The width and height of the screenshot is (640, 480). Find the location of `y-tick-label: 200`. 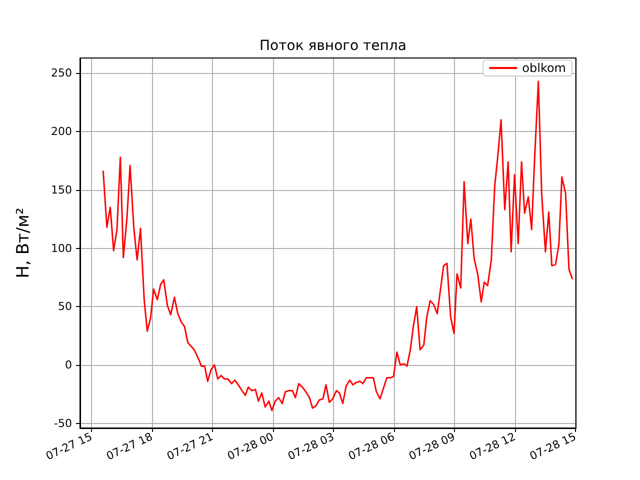

y-tick-label: 200 is located at coordinates (61, 131).